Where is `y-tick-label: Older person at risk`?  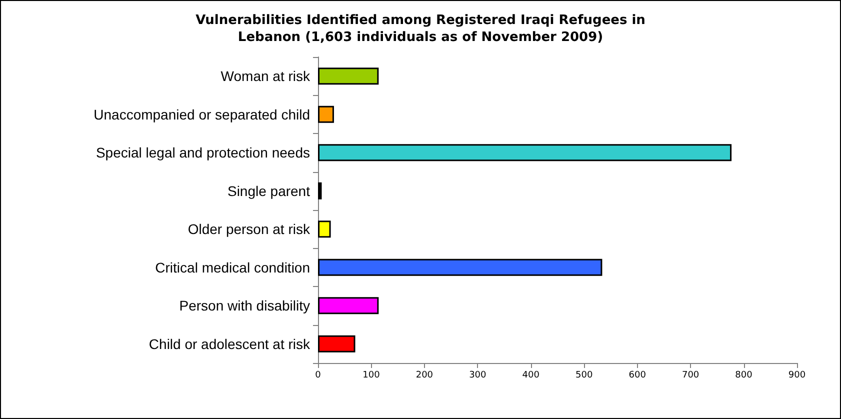 y-tick-label: Older person at risk is located at coordinates (249, 229).